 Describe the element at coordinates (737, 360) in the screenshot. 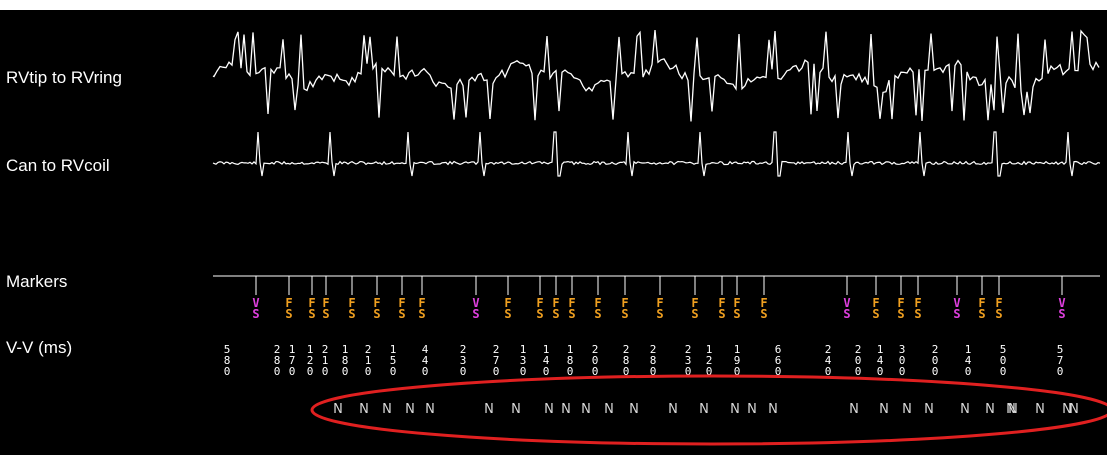

I see `vv-interval-digit: 9` at that location.